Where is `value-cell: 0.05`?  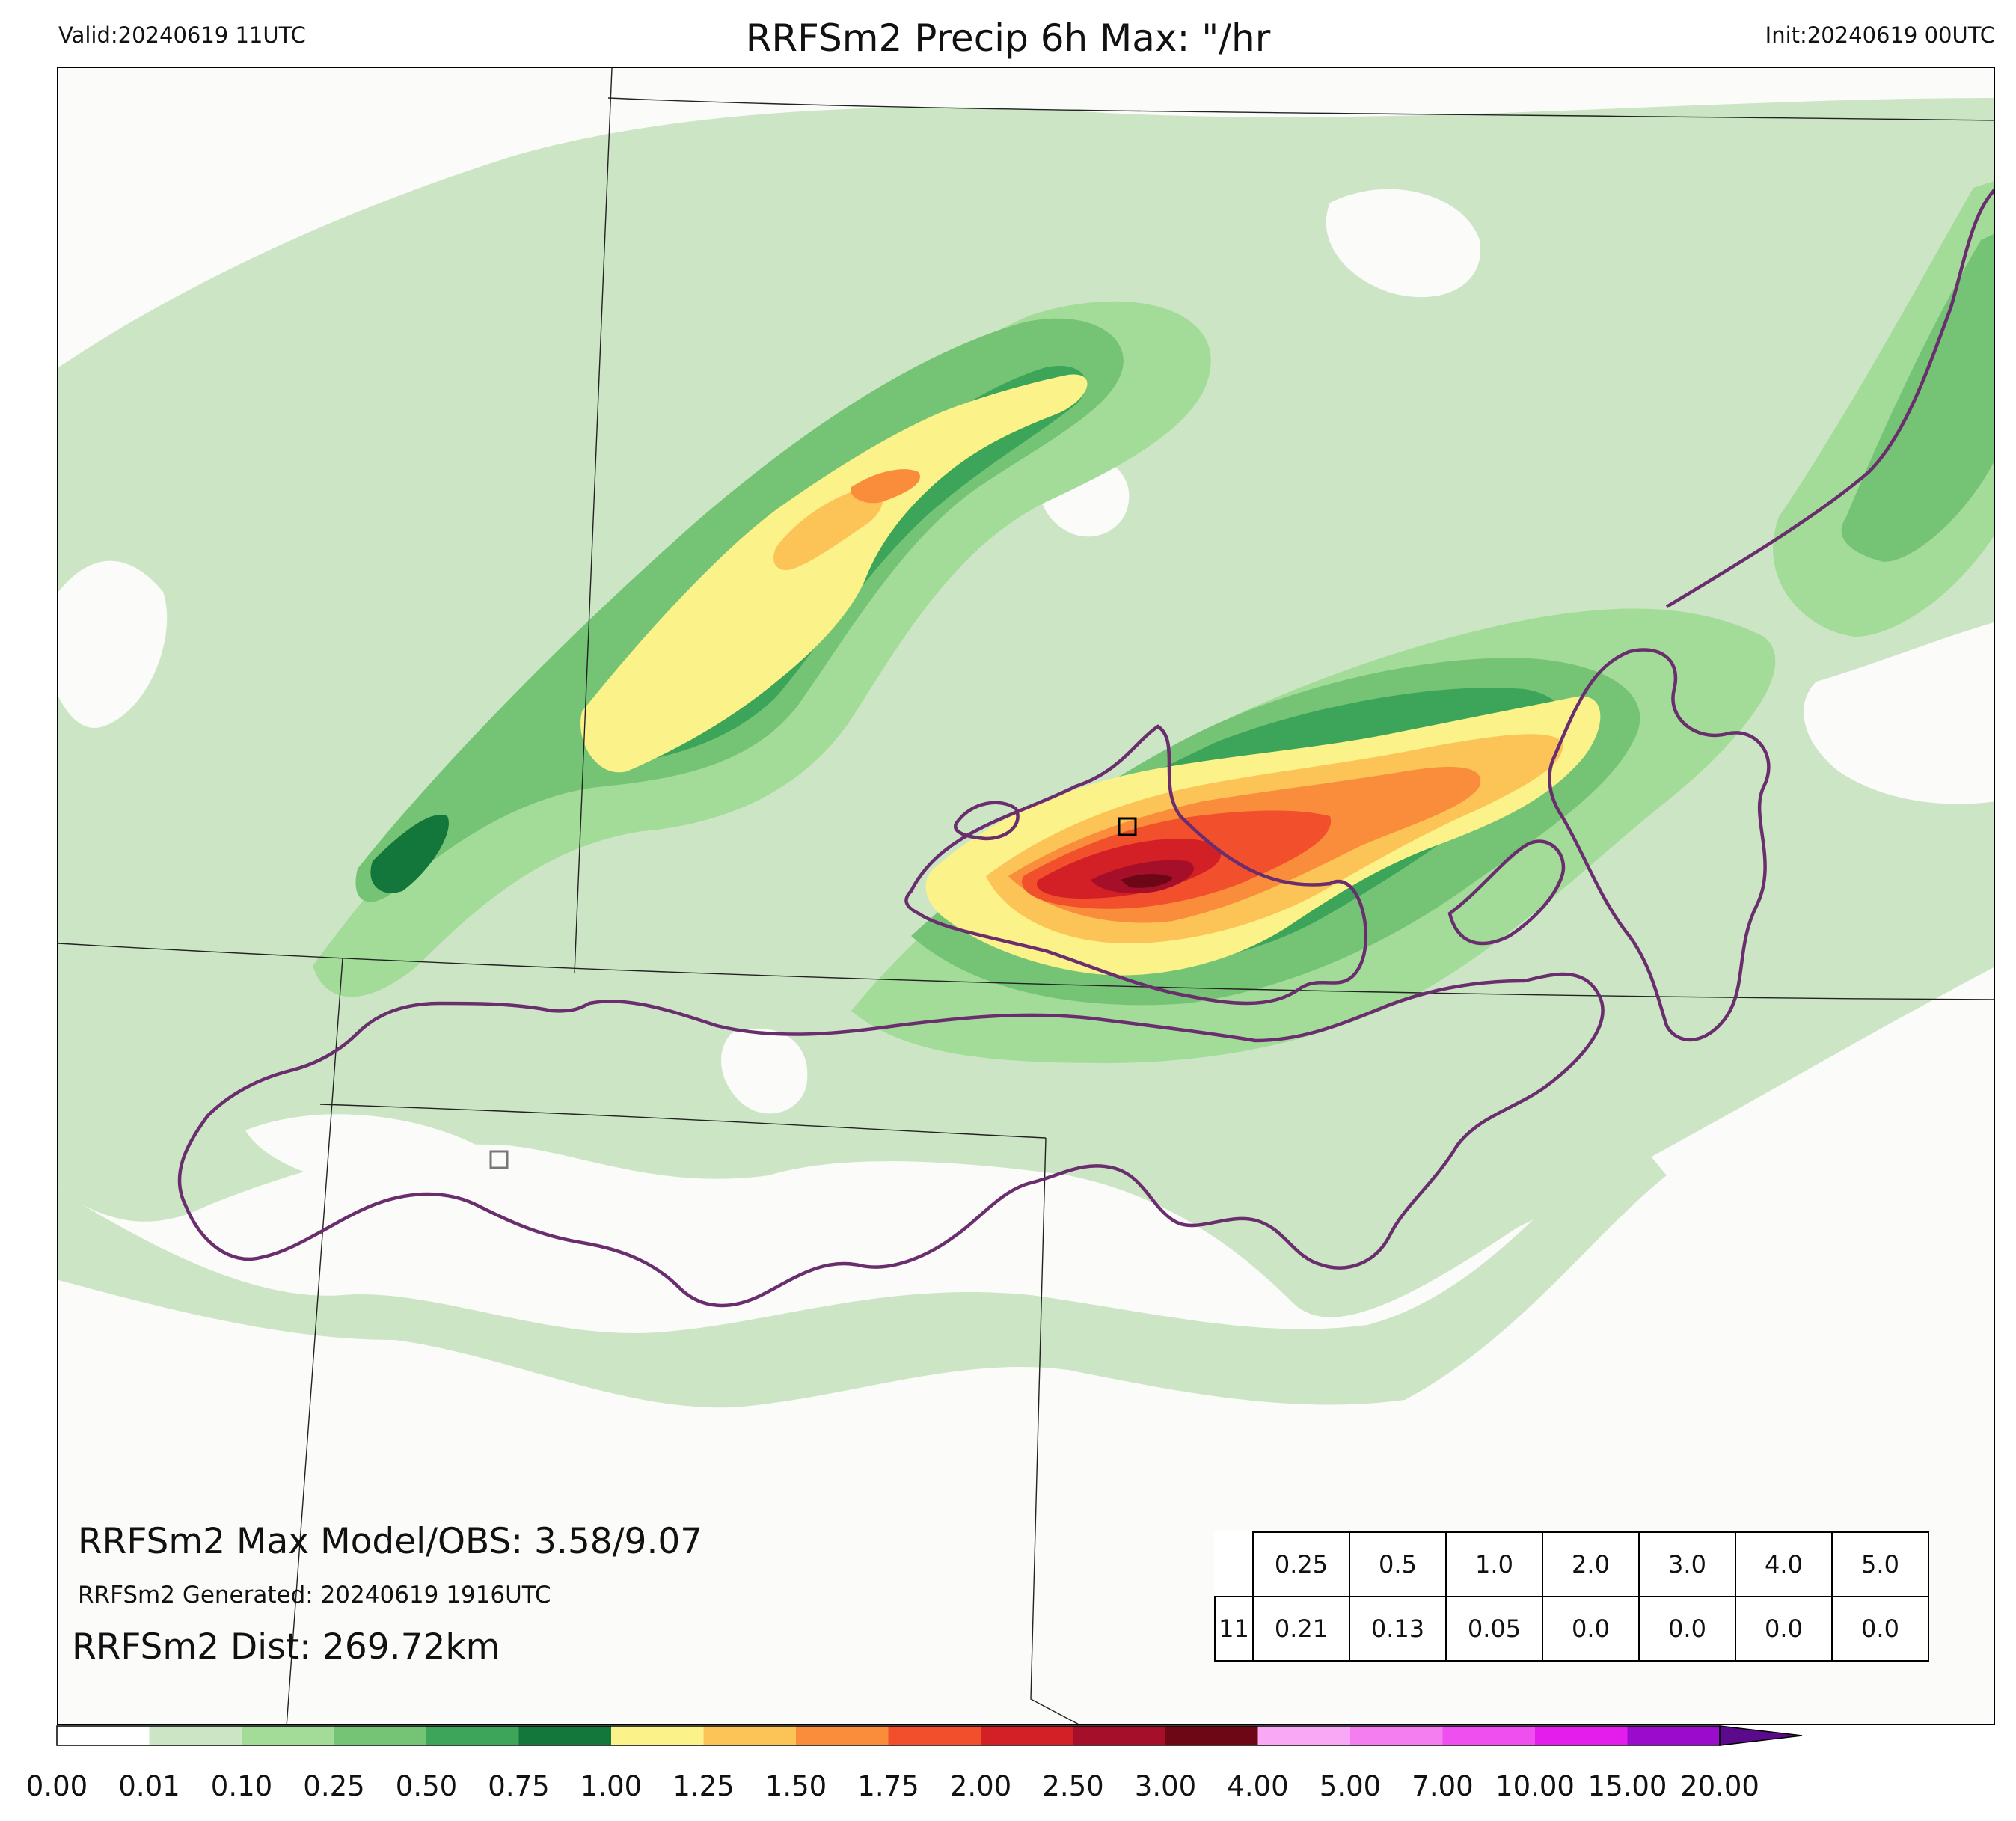 value-cell: 0.05 is located at coordinates (1494, 1629).